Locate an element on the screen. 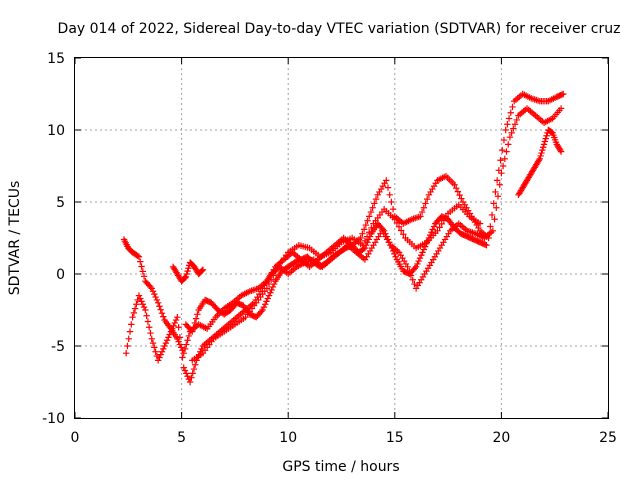 This screenshot has height=480, width=640. y-axis-label: SDTVAR / TECUs is located at coordinates (15, 238).